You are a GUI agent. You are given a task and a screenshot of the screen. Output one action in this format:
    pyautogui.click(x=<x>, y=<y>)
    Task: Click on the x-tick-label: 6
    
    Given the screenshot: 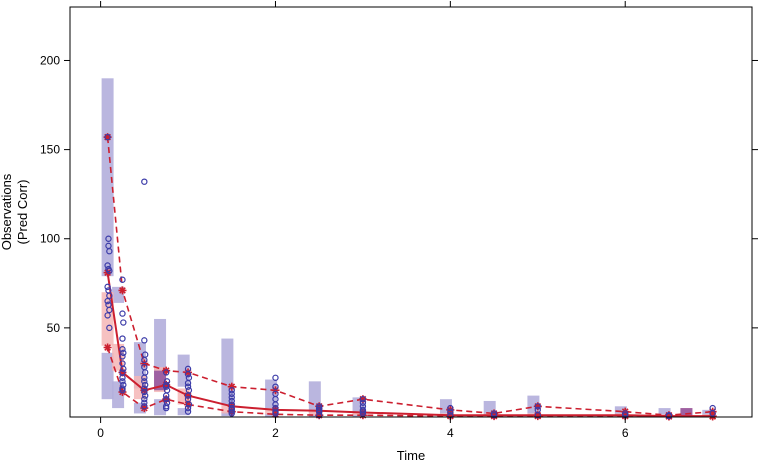 What is the action you would take?
    pyautogui.click(x=625, y=433)
    